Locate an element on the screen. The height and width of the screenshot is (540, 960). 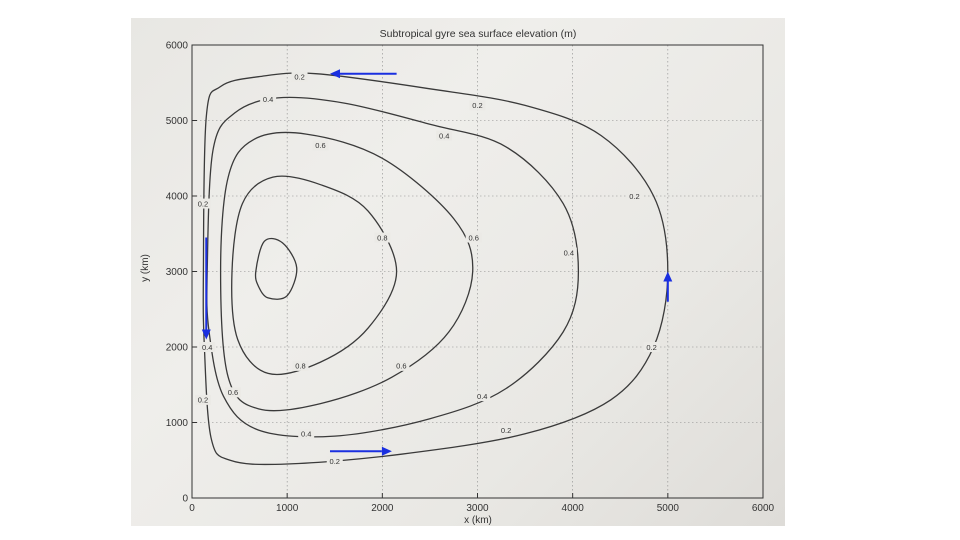
y-tick-label: 2000 is located at coordinates (177, 348).